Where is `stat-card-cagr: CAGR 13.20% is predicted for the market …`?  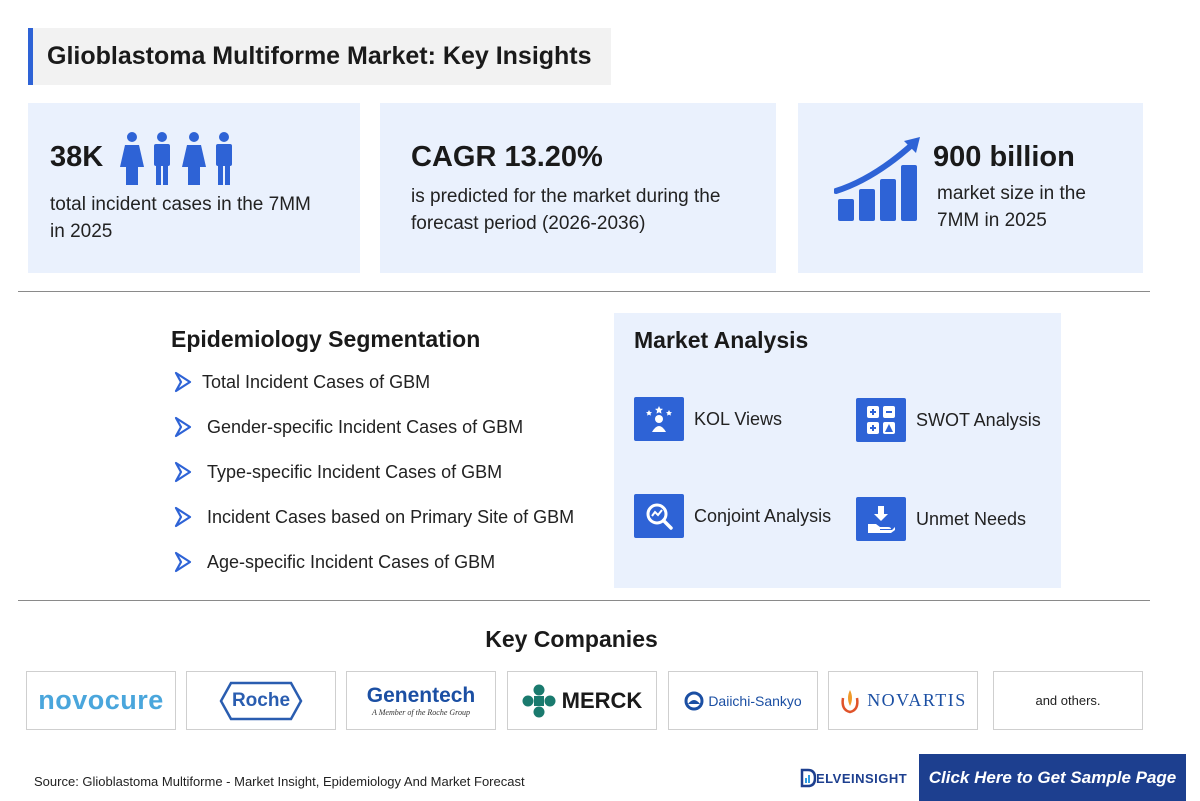
stat-card-cagr: CAGR 13.20% is predicted for the market … is located at coordinates (578, 188).